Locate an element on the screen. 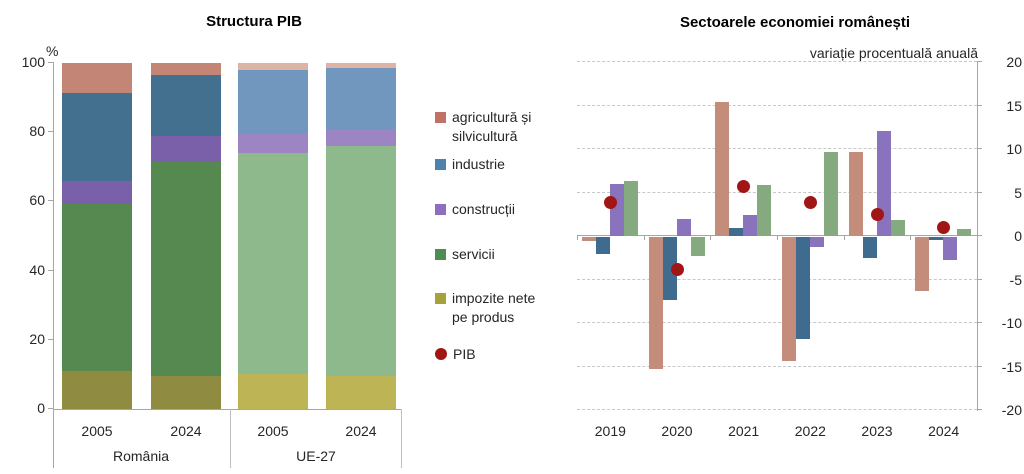 The image size is (1024, 474). legend-square-marker-impozite is located at coordinates (440, 298).